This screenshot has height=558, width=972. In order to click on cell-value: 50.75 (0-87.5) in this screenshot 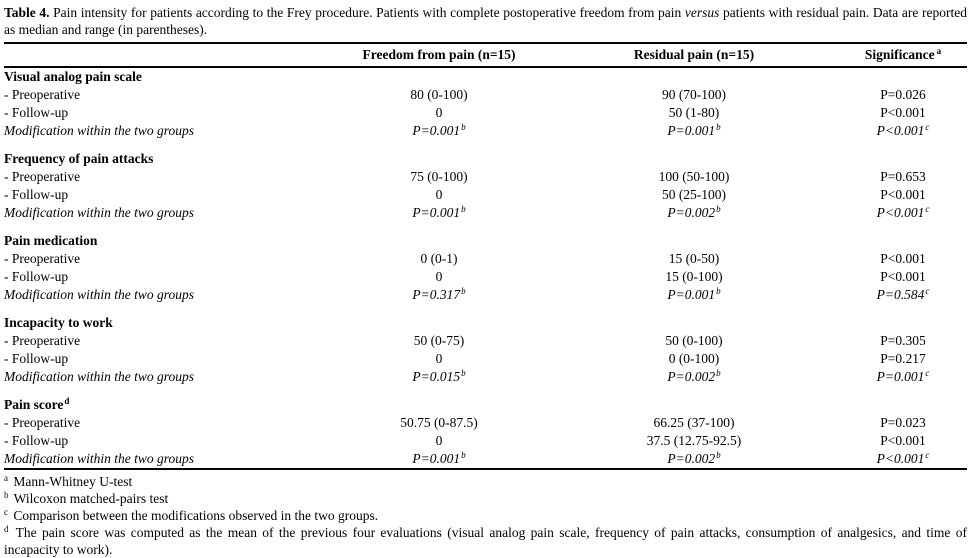, I will do `click(439, 423)`.